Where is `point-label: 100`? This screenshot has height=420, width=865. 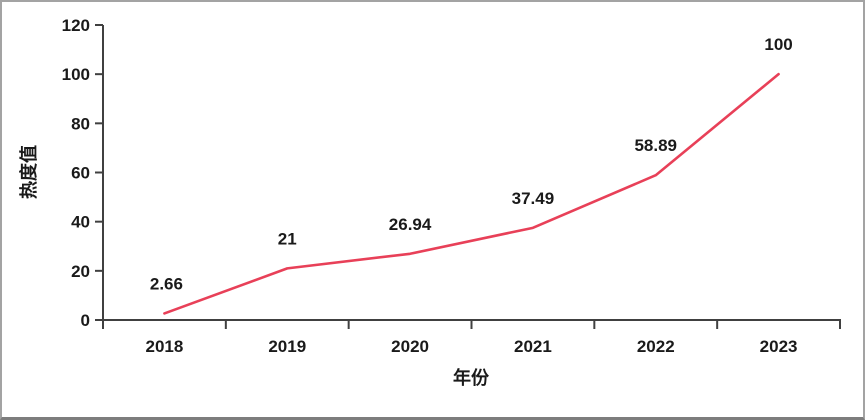 point-label: 100 is located at coordinates (778, 44).